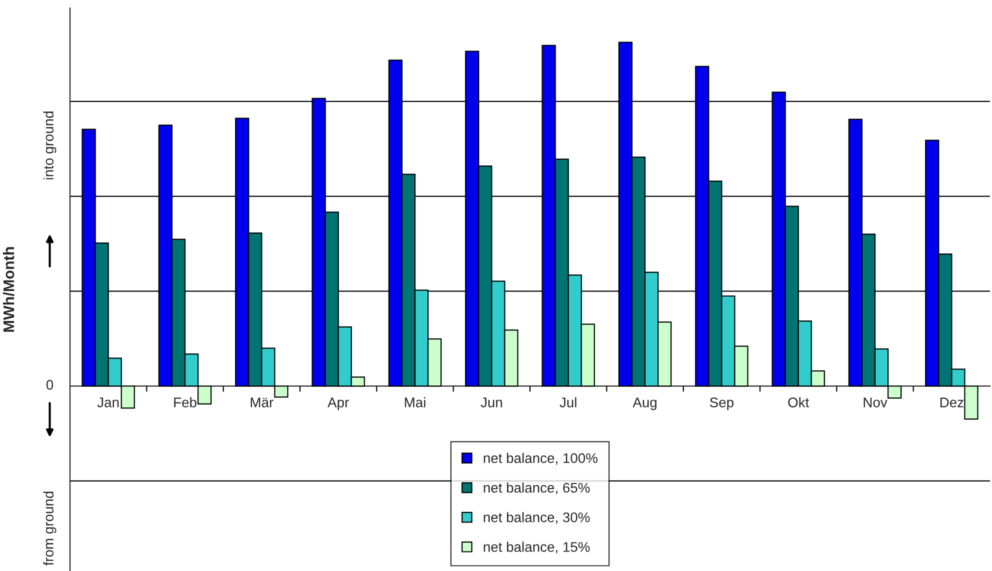 This screenshot has width=992, height=571. What do you see at coordinates (876, 403) in the screenshot?
I see `x-tick-label: Nov` at bounding box center [876, 403].